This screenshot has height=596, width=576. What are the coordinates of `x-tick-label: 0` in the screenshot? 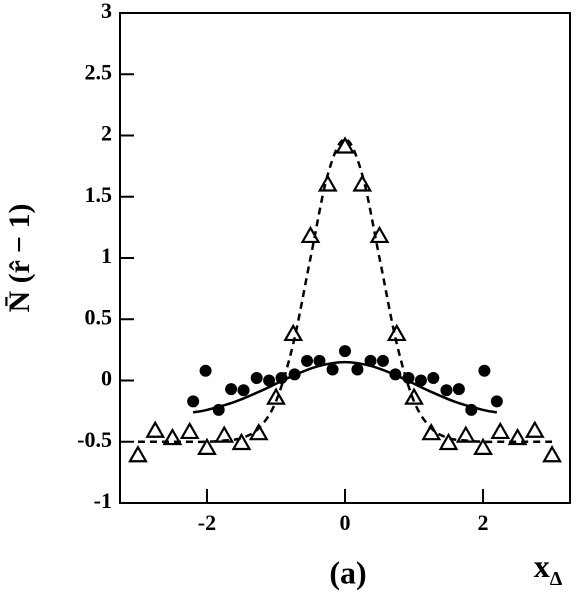 It's located at (345, 522).